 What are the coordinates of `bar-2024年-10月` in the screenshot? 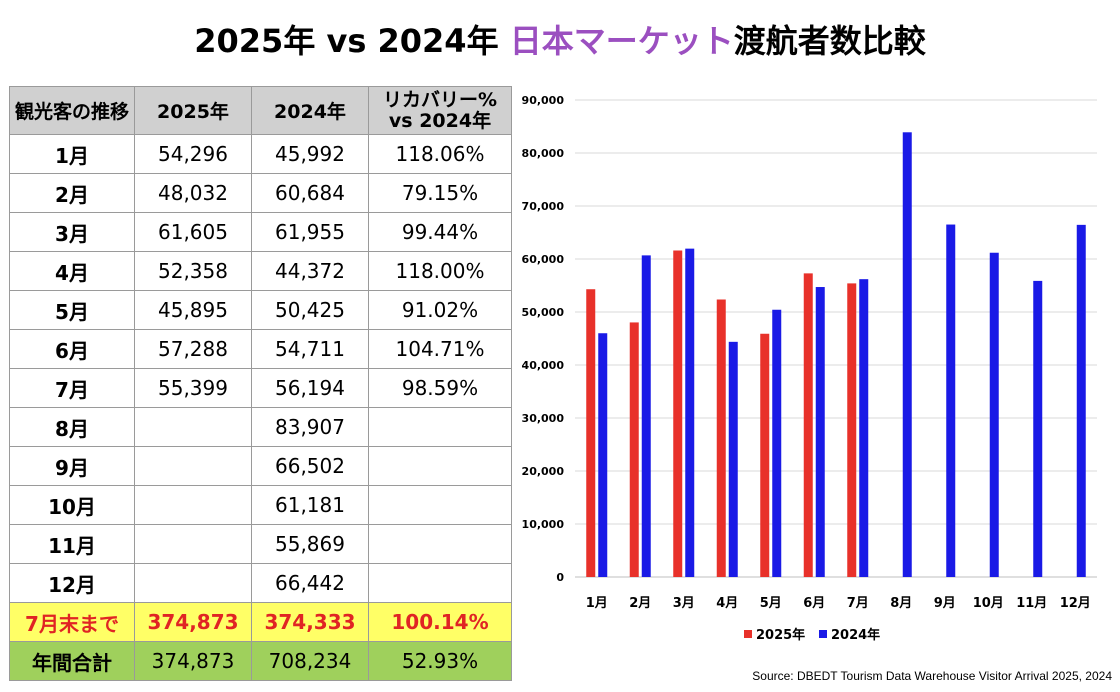 It's located at (994, 414).